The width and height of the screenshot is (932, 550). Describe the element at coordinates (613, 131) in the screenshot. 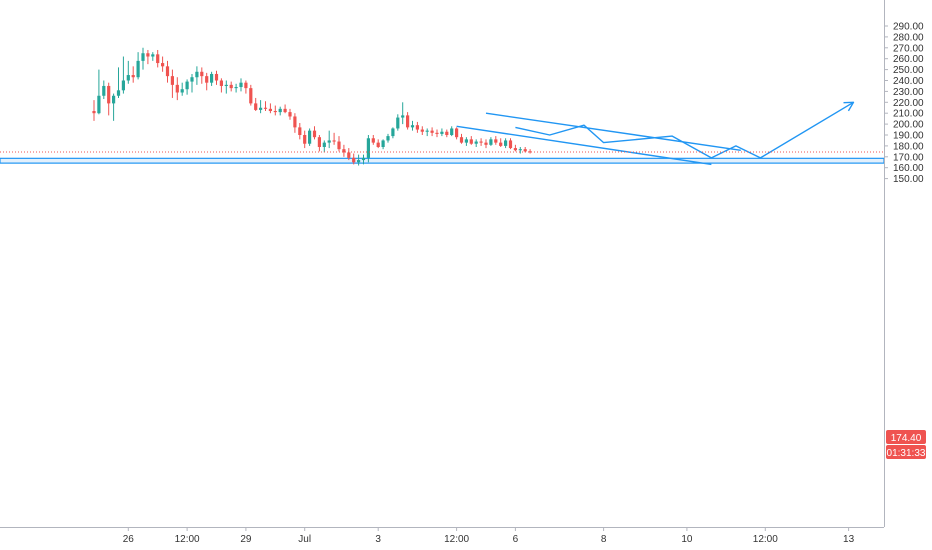

I see `channel-upper-line` at that location.